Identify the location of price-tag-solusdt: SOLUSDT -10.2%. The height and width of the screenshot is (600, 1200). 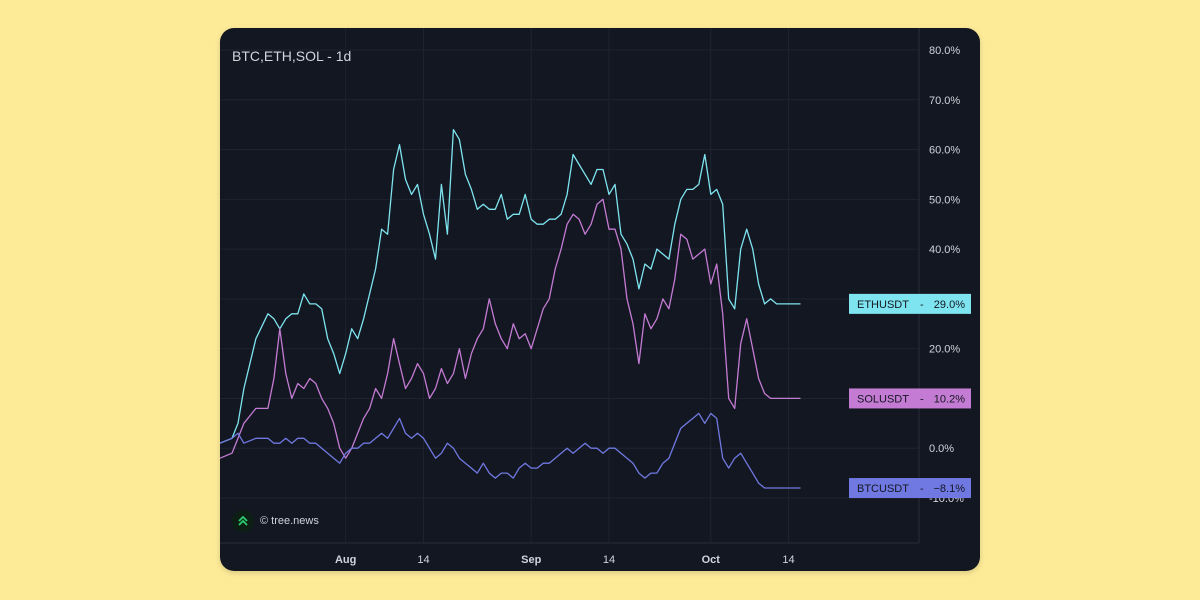
(910, 398).